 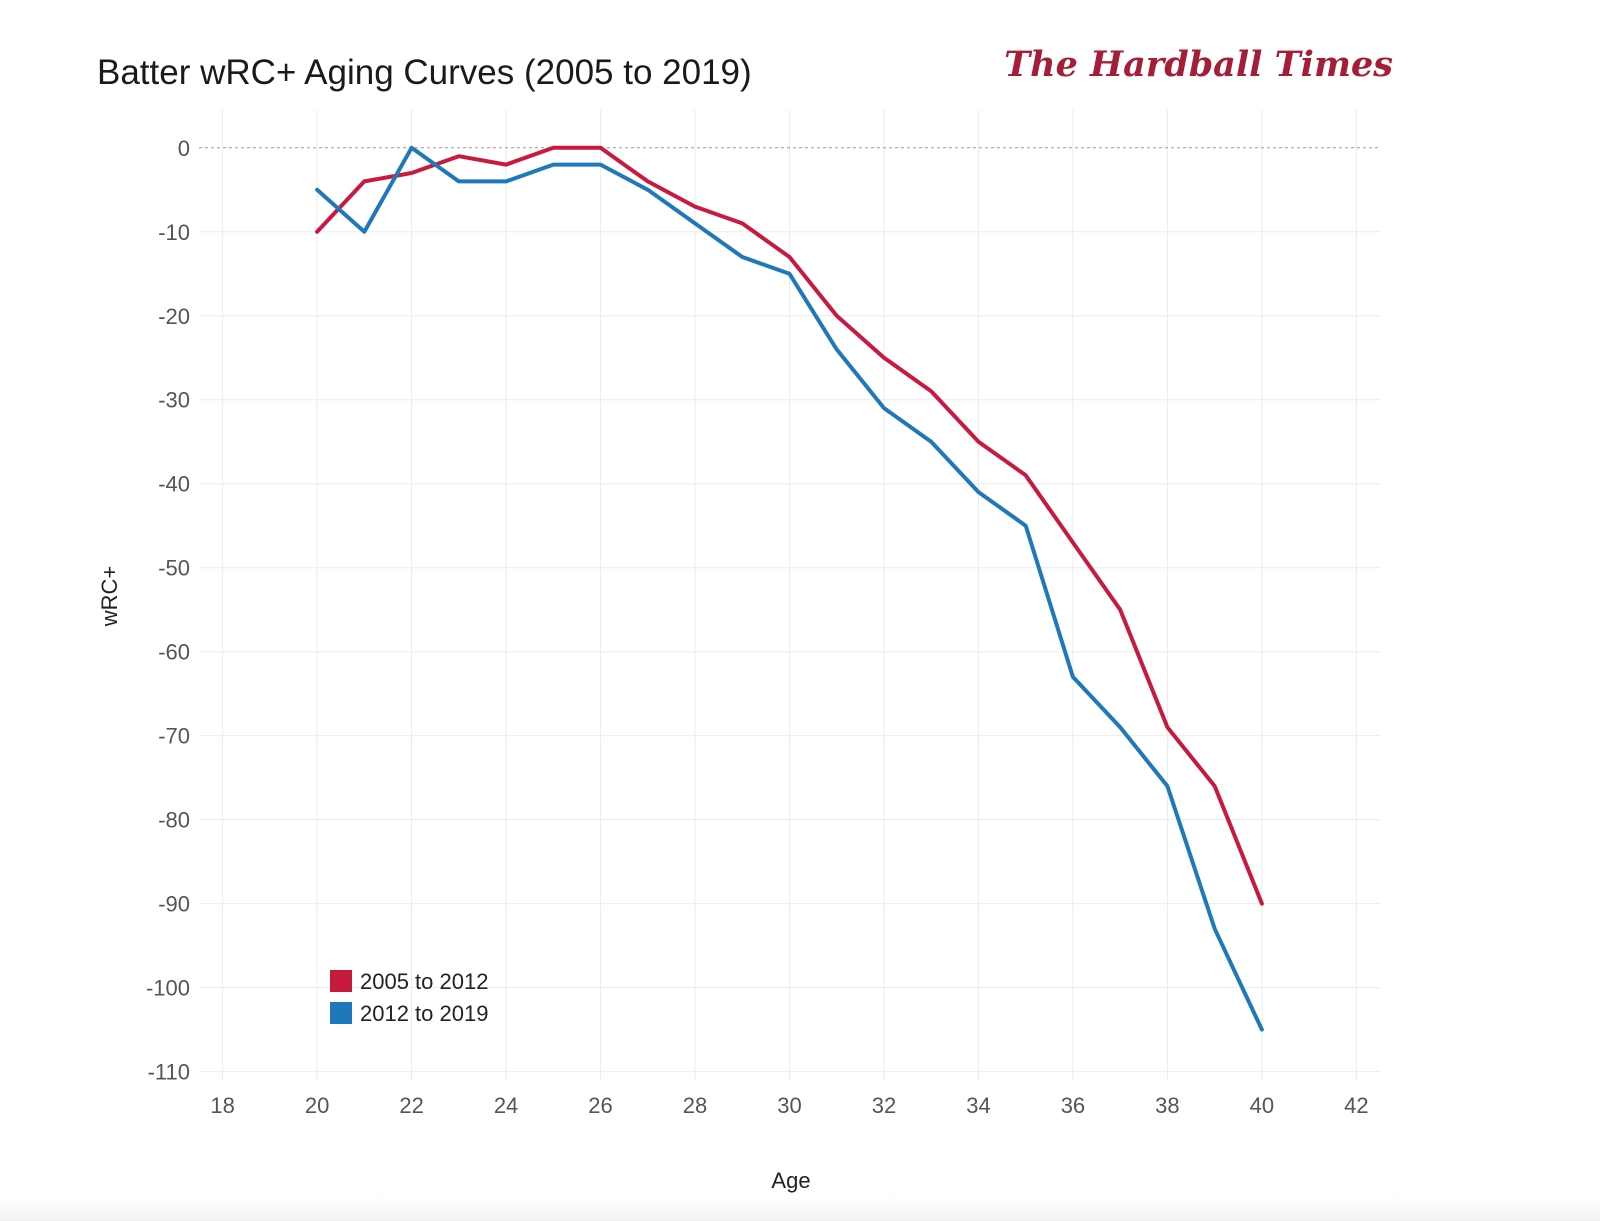 What do you see at coordinates (884, 1105) in the screenshot?
I see `x-tick-label: 32` at bounding box center [884, 1105].